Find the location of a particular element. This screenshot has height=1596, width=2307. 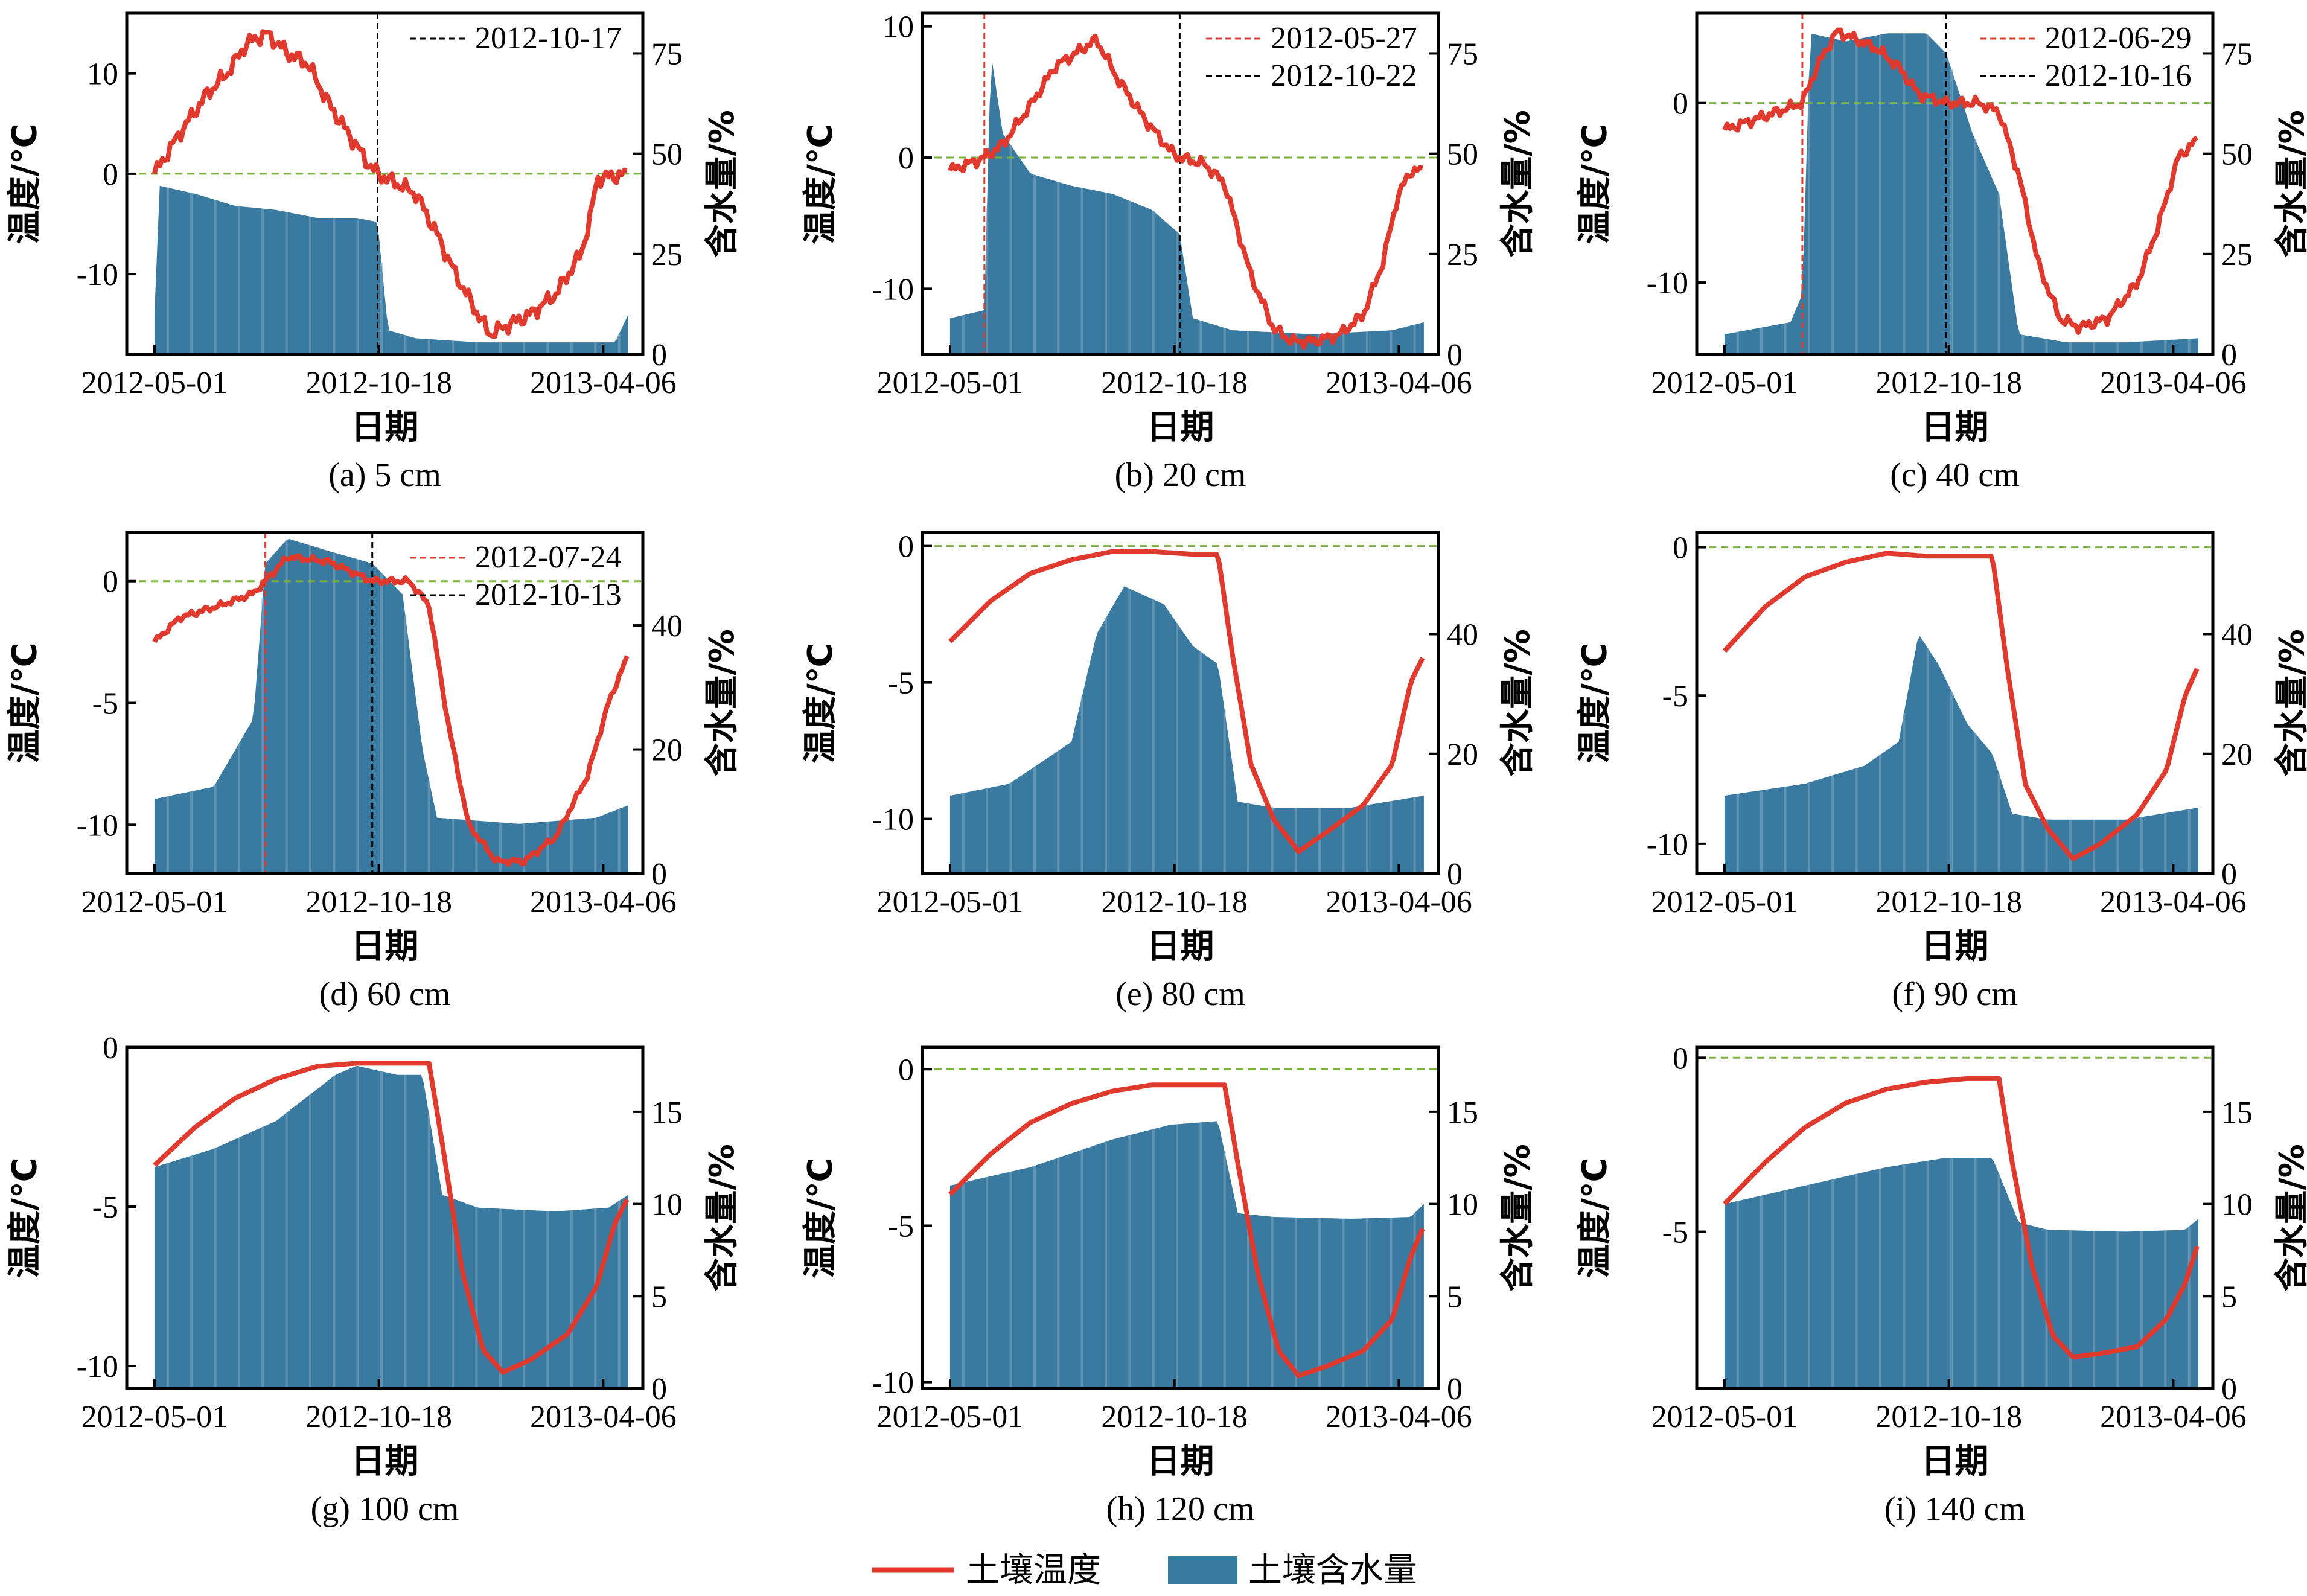

plot-frame-i is located at coordinates (1955, 1217).